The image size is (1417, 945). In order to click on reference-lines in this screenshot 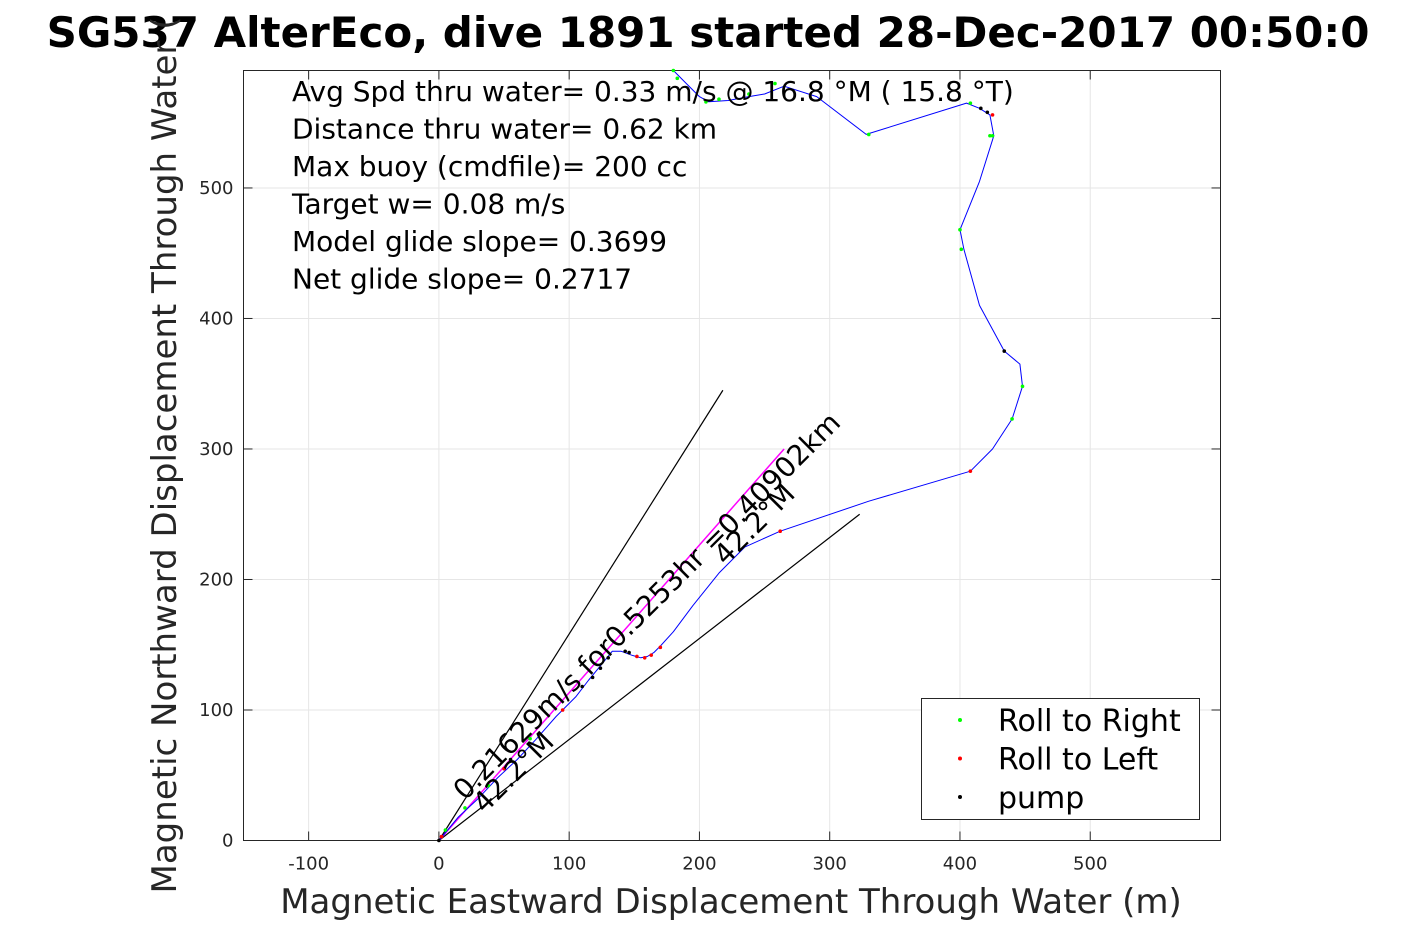, I will do `click(649, 615)`.